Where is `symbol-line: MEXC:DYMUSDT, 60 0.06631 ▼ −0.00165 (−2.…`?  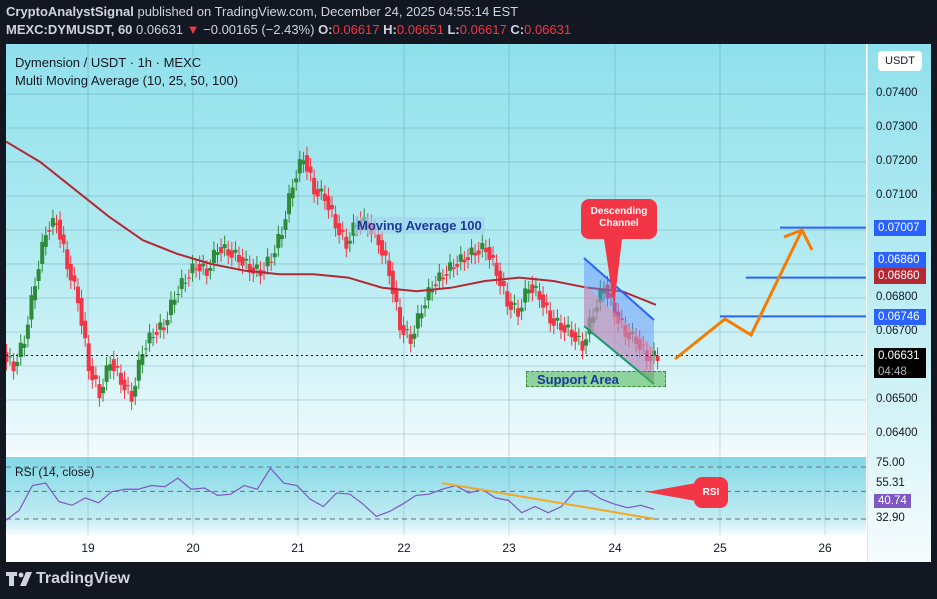
symbol-line: MEXC:DYMUSDT, 60 0.06631 ▼ −0.00165 (−2.… is located at coordinates (288, 30).